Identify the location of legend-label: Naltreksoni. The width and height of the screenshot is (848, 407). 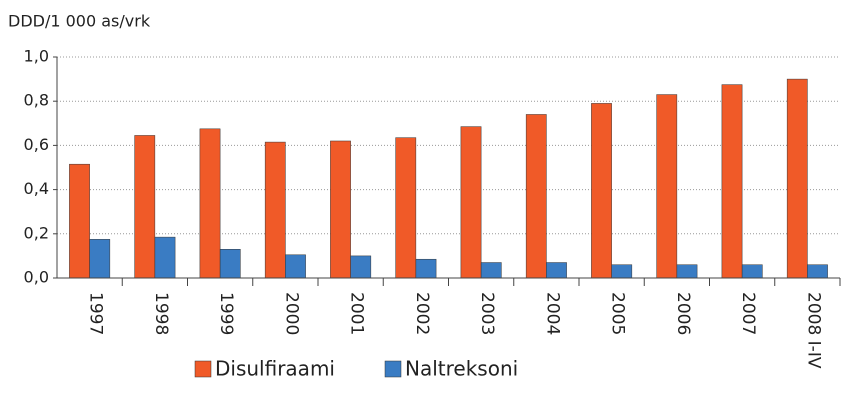
(461, 369).